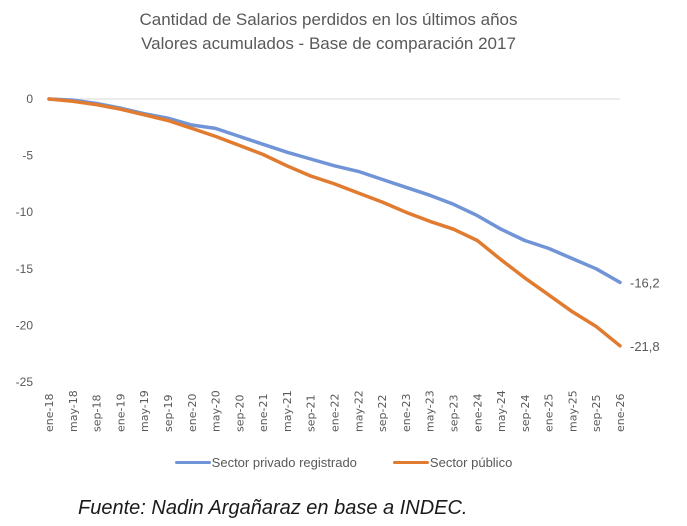 This screenshot has height=526, width=687. I want to click on x-tick-label: sep-18, so click(97, 413).